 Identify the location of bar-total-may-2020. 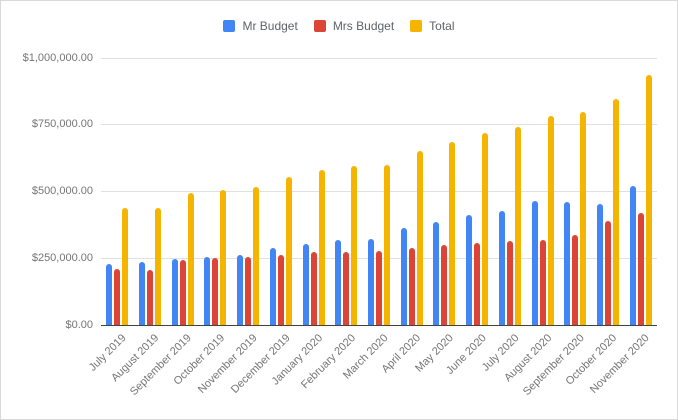
(452, 233).